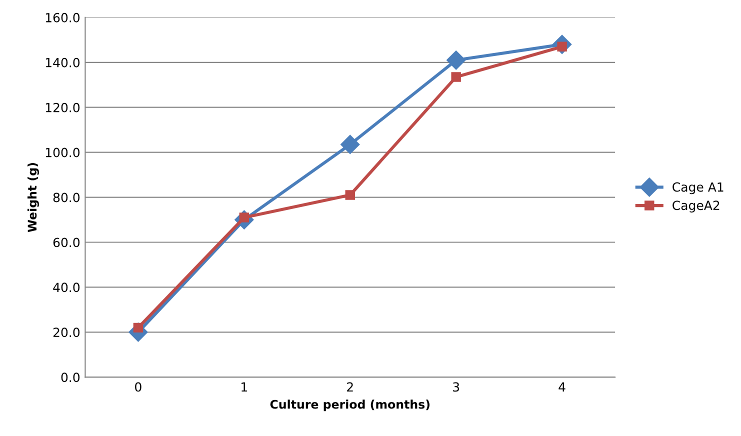 The width and height of the screenshot is (741, 436). What do you see at coordinates (66, 287) in the screenshot?
I see `y-tick-label: 40.0` at bounding box center [66, 287].